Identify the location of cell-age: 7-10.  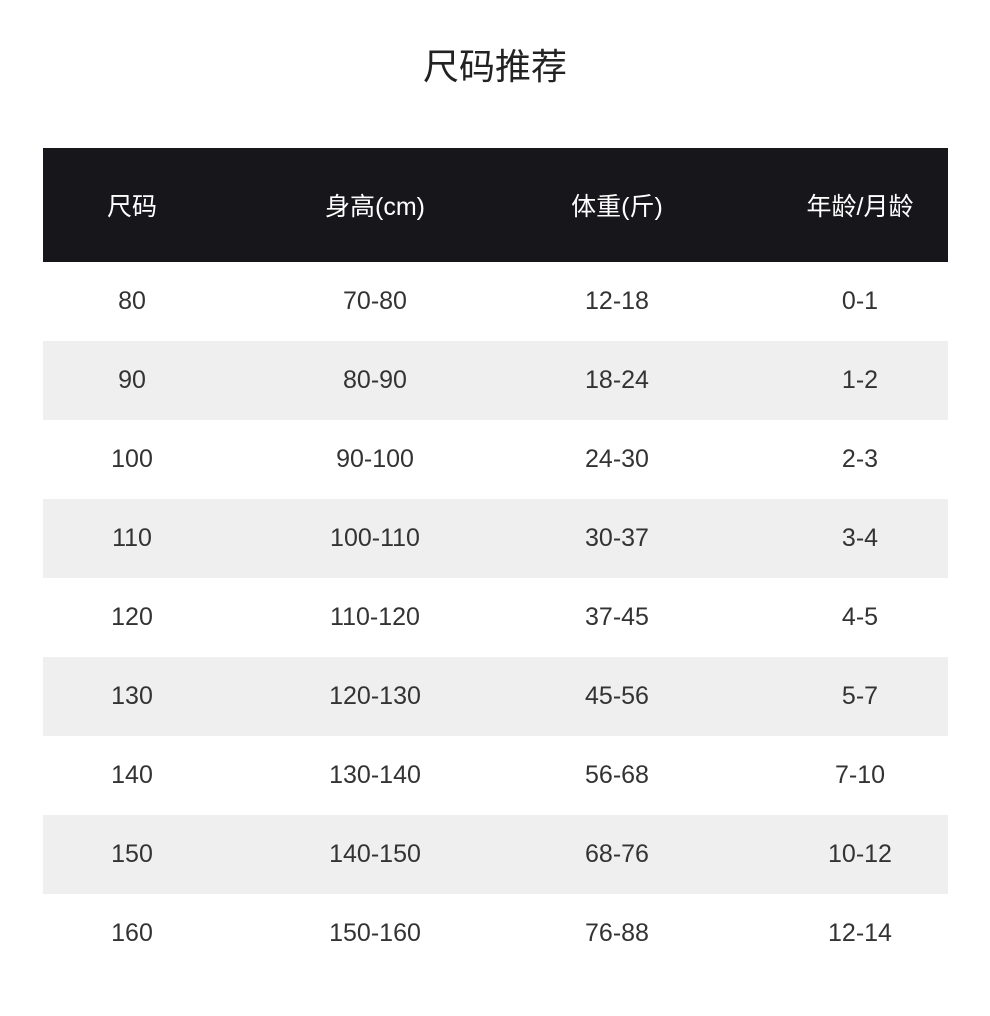
(860, 775).